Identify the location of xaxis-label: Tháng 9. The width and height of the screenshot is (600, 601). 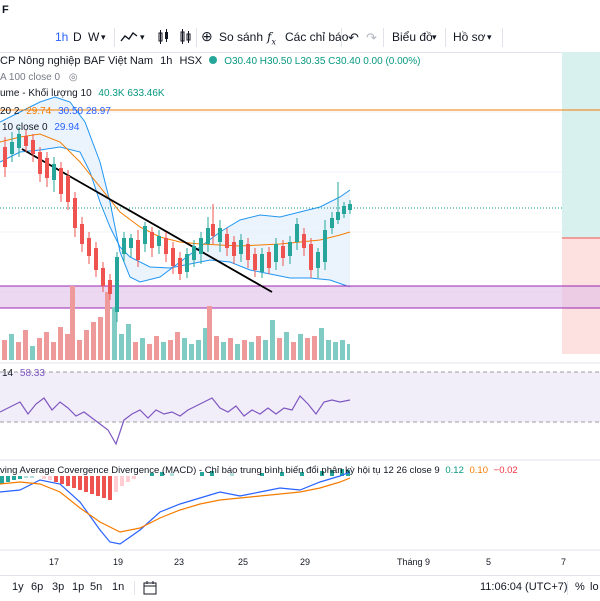
(413, 562).